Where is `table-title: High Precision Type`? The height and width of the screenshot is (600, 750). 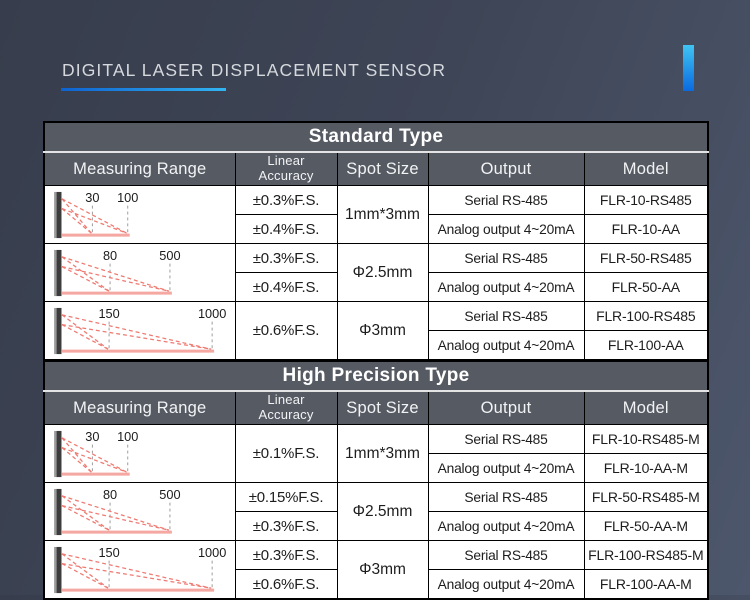 table-title: High Precision Type is located at coordinates (376, 376).